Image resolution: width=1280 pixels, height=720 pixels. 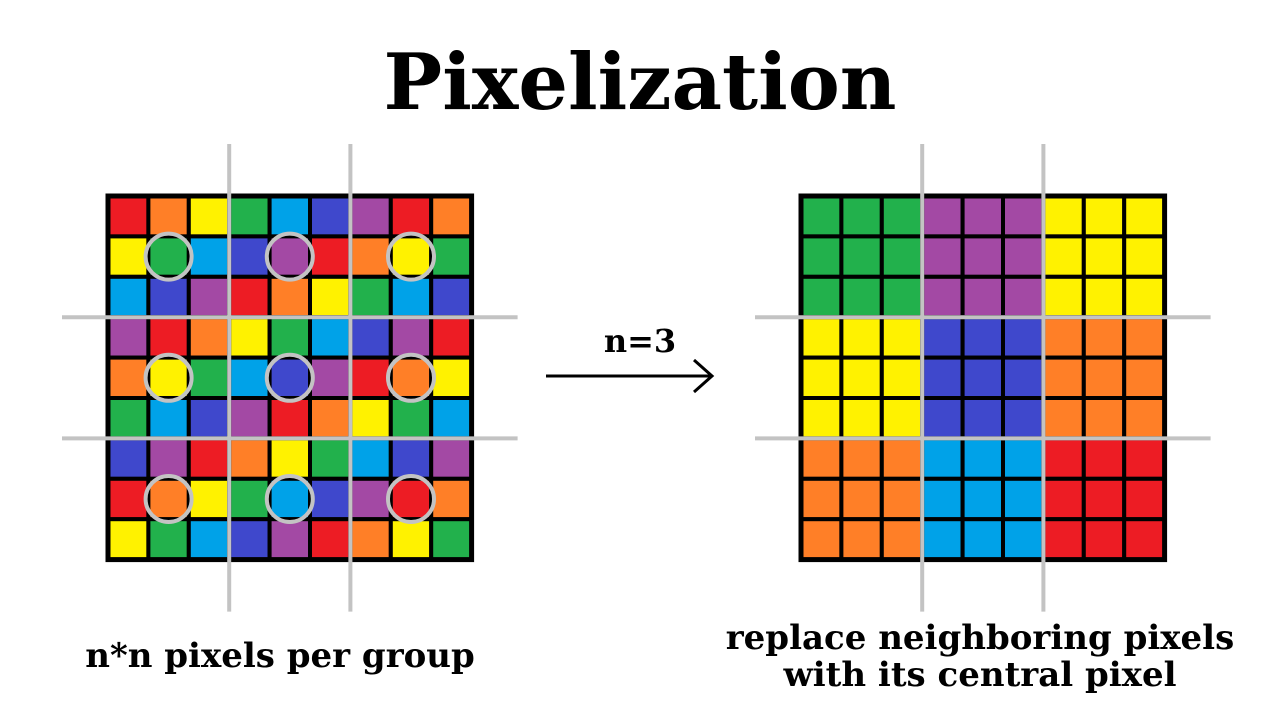 I want to click on input-pixel-r4-c5, so click(x=330, y=378).